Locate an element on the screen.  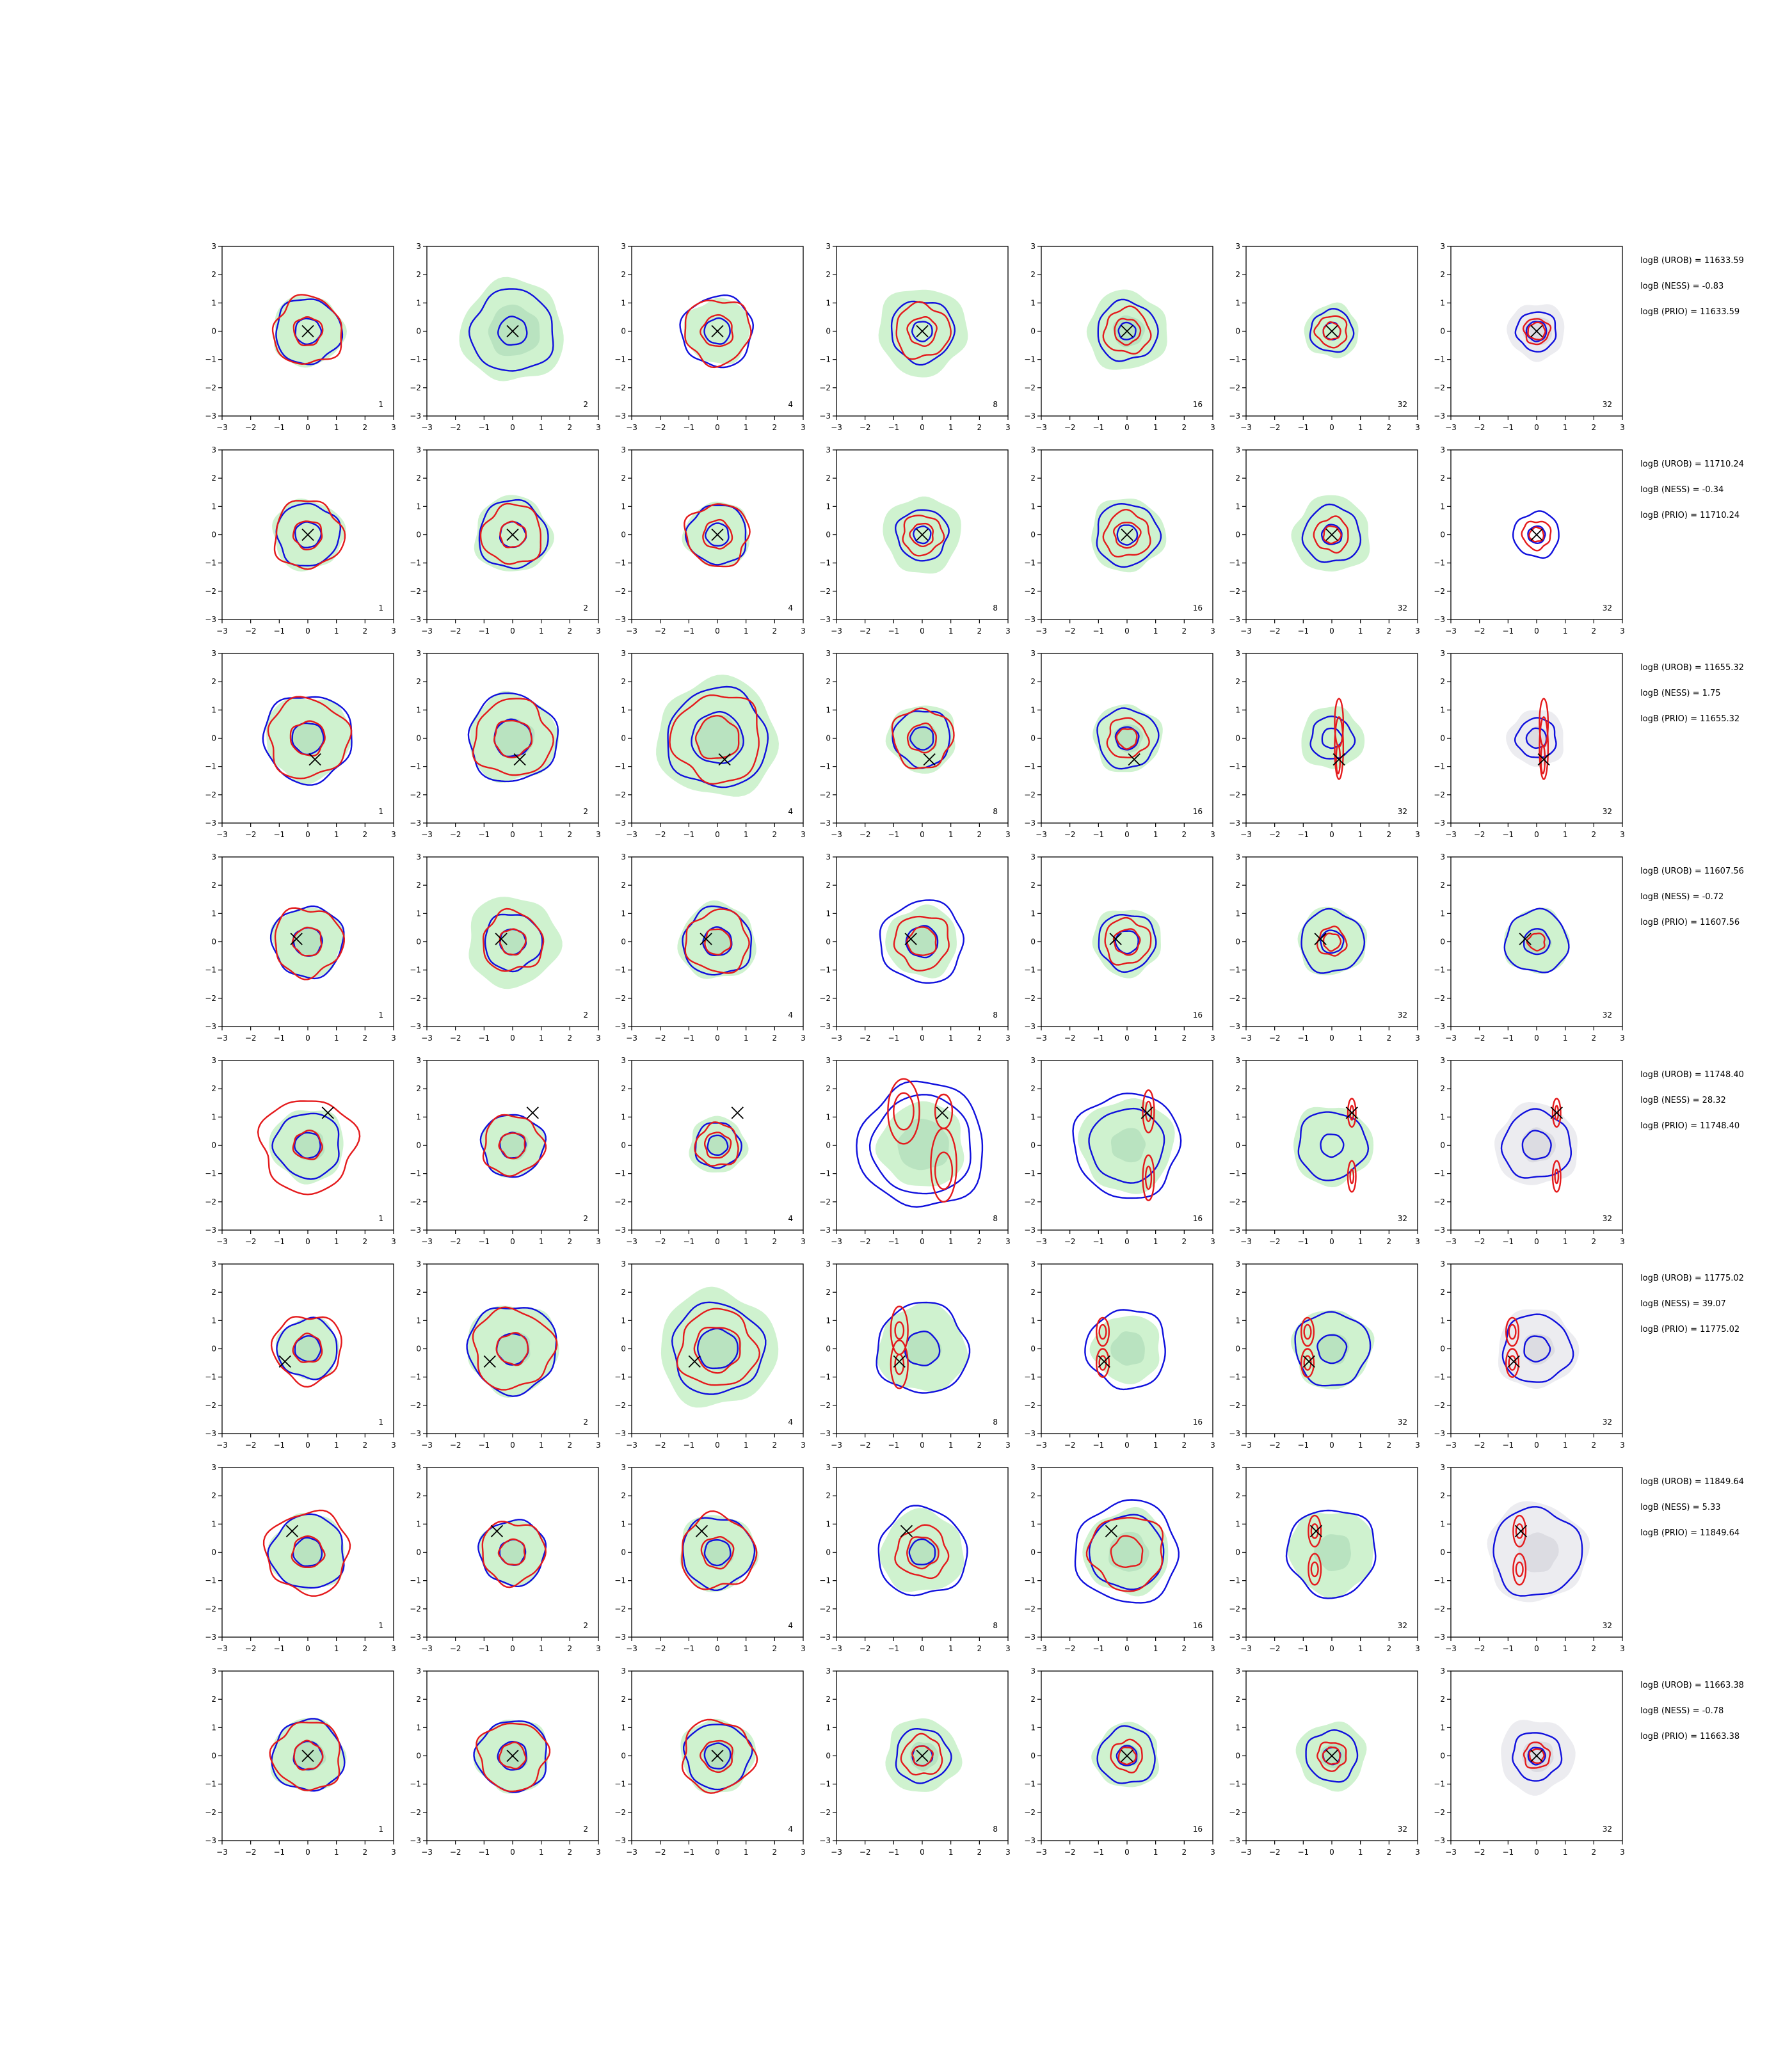
density-fill-inner is located at coordinates (513, 942).